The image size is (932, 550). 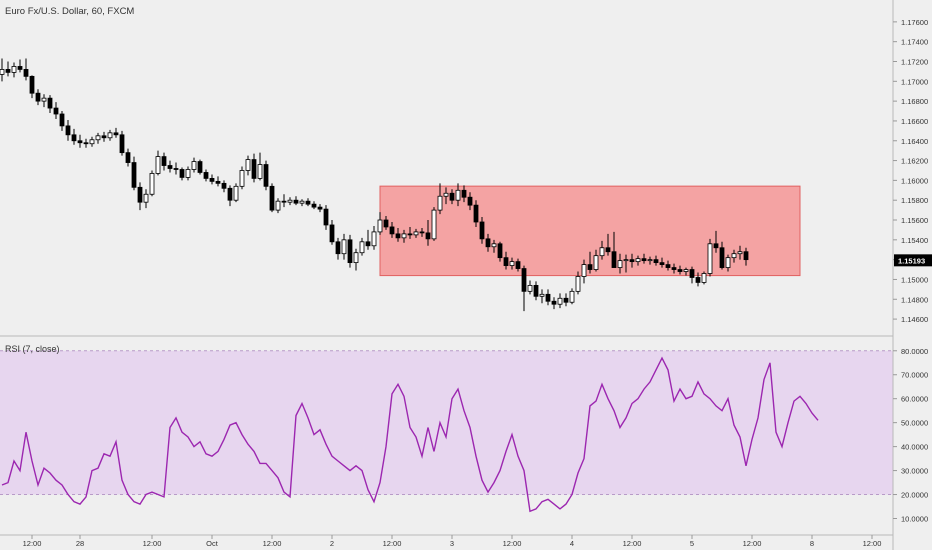 What do you see at coordinates (572, 543) in the screenshot?
I see `time-tick-label: 4` at bounding box center [572, 543].